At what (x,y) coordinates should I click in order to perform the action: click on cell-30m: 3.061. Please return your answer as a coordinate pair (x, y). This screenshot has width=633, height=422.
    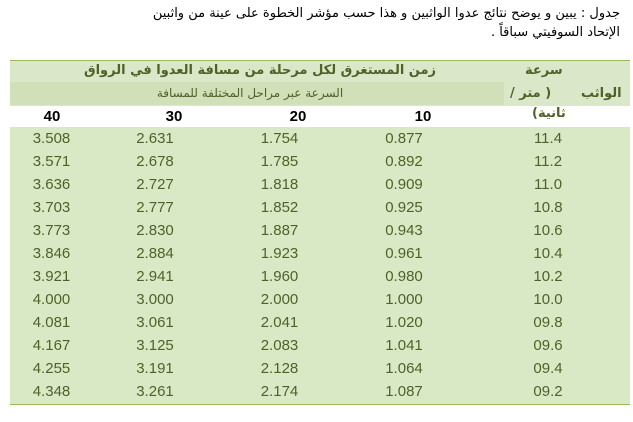
    Looking at the image, I should click on (155, 322).